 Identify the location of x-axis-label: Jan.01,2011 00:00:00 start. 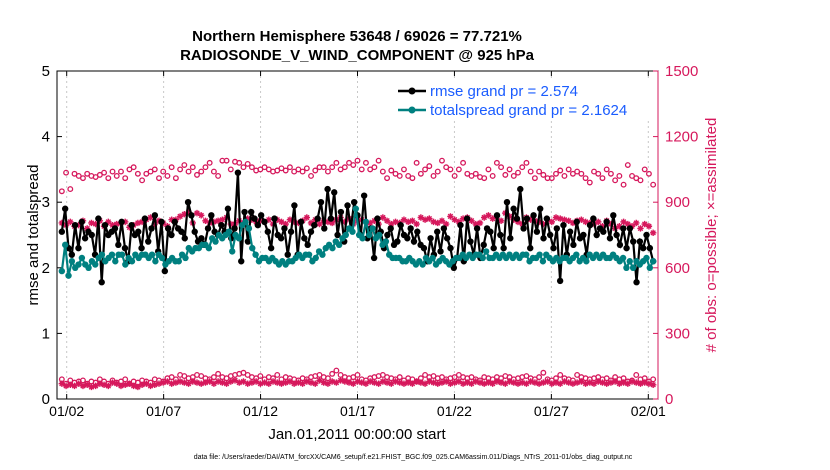
(357, 434).